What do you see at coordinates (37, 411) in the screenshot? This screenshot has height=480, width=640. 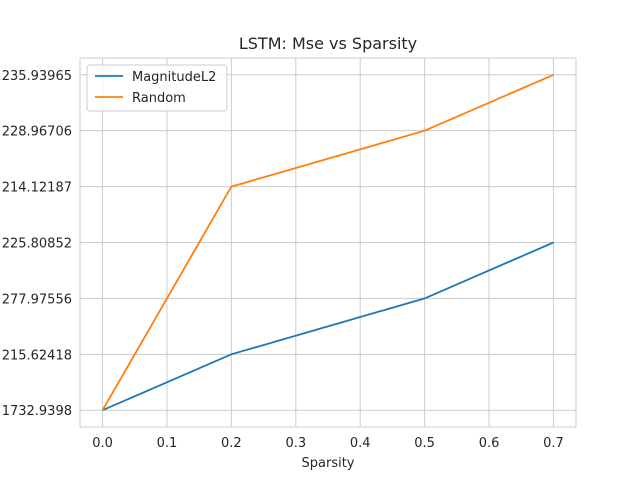 I see `y-tick-label: 1732.9398` at bounding box center [37, 411].